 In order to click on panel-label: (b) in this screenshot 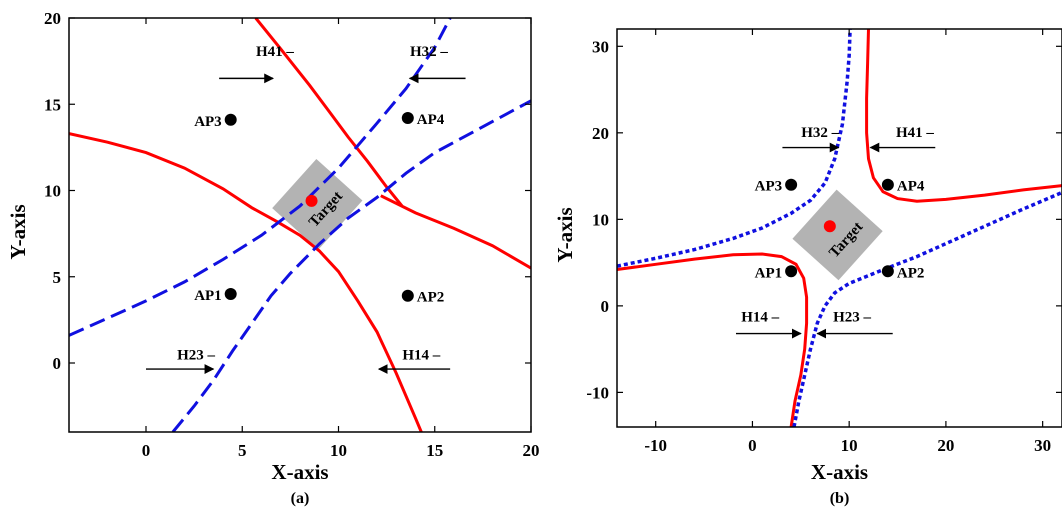, I will do `click(840, 498)`.